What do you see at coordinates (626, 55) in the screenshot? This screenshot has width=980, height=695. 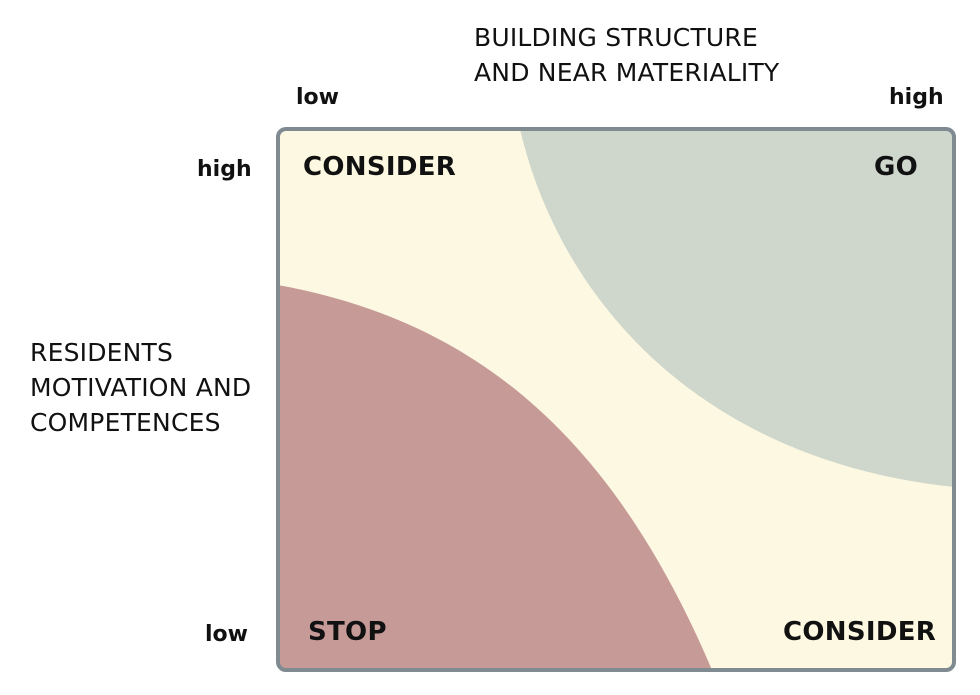 I see `x-axis-title: BUILDING STRUCTURE AND NEAR MATERIALITY` at bounding box center [626, 55].